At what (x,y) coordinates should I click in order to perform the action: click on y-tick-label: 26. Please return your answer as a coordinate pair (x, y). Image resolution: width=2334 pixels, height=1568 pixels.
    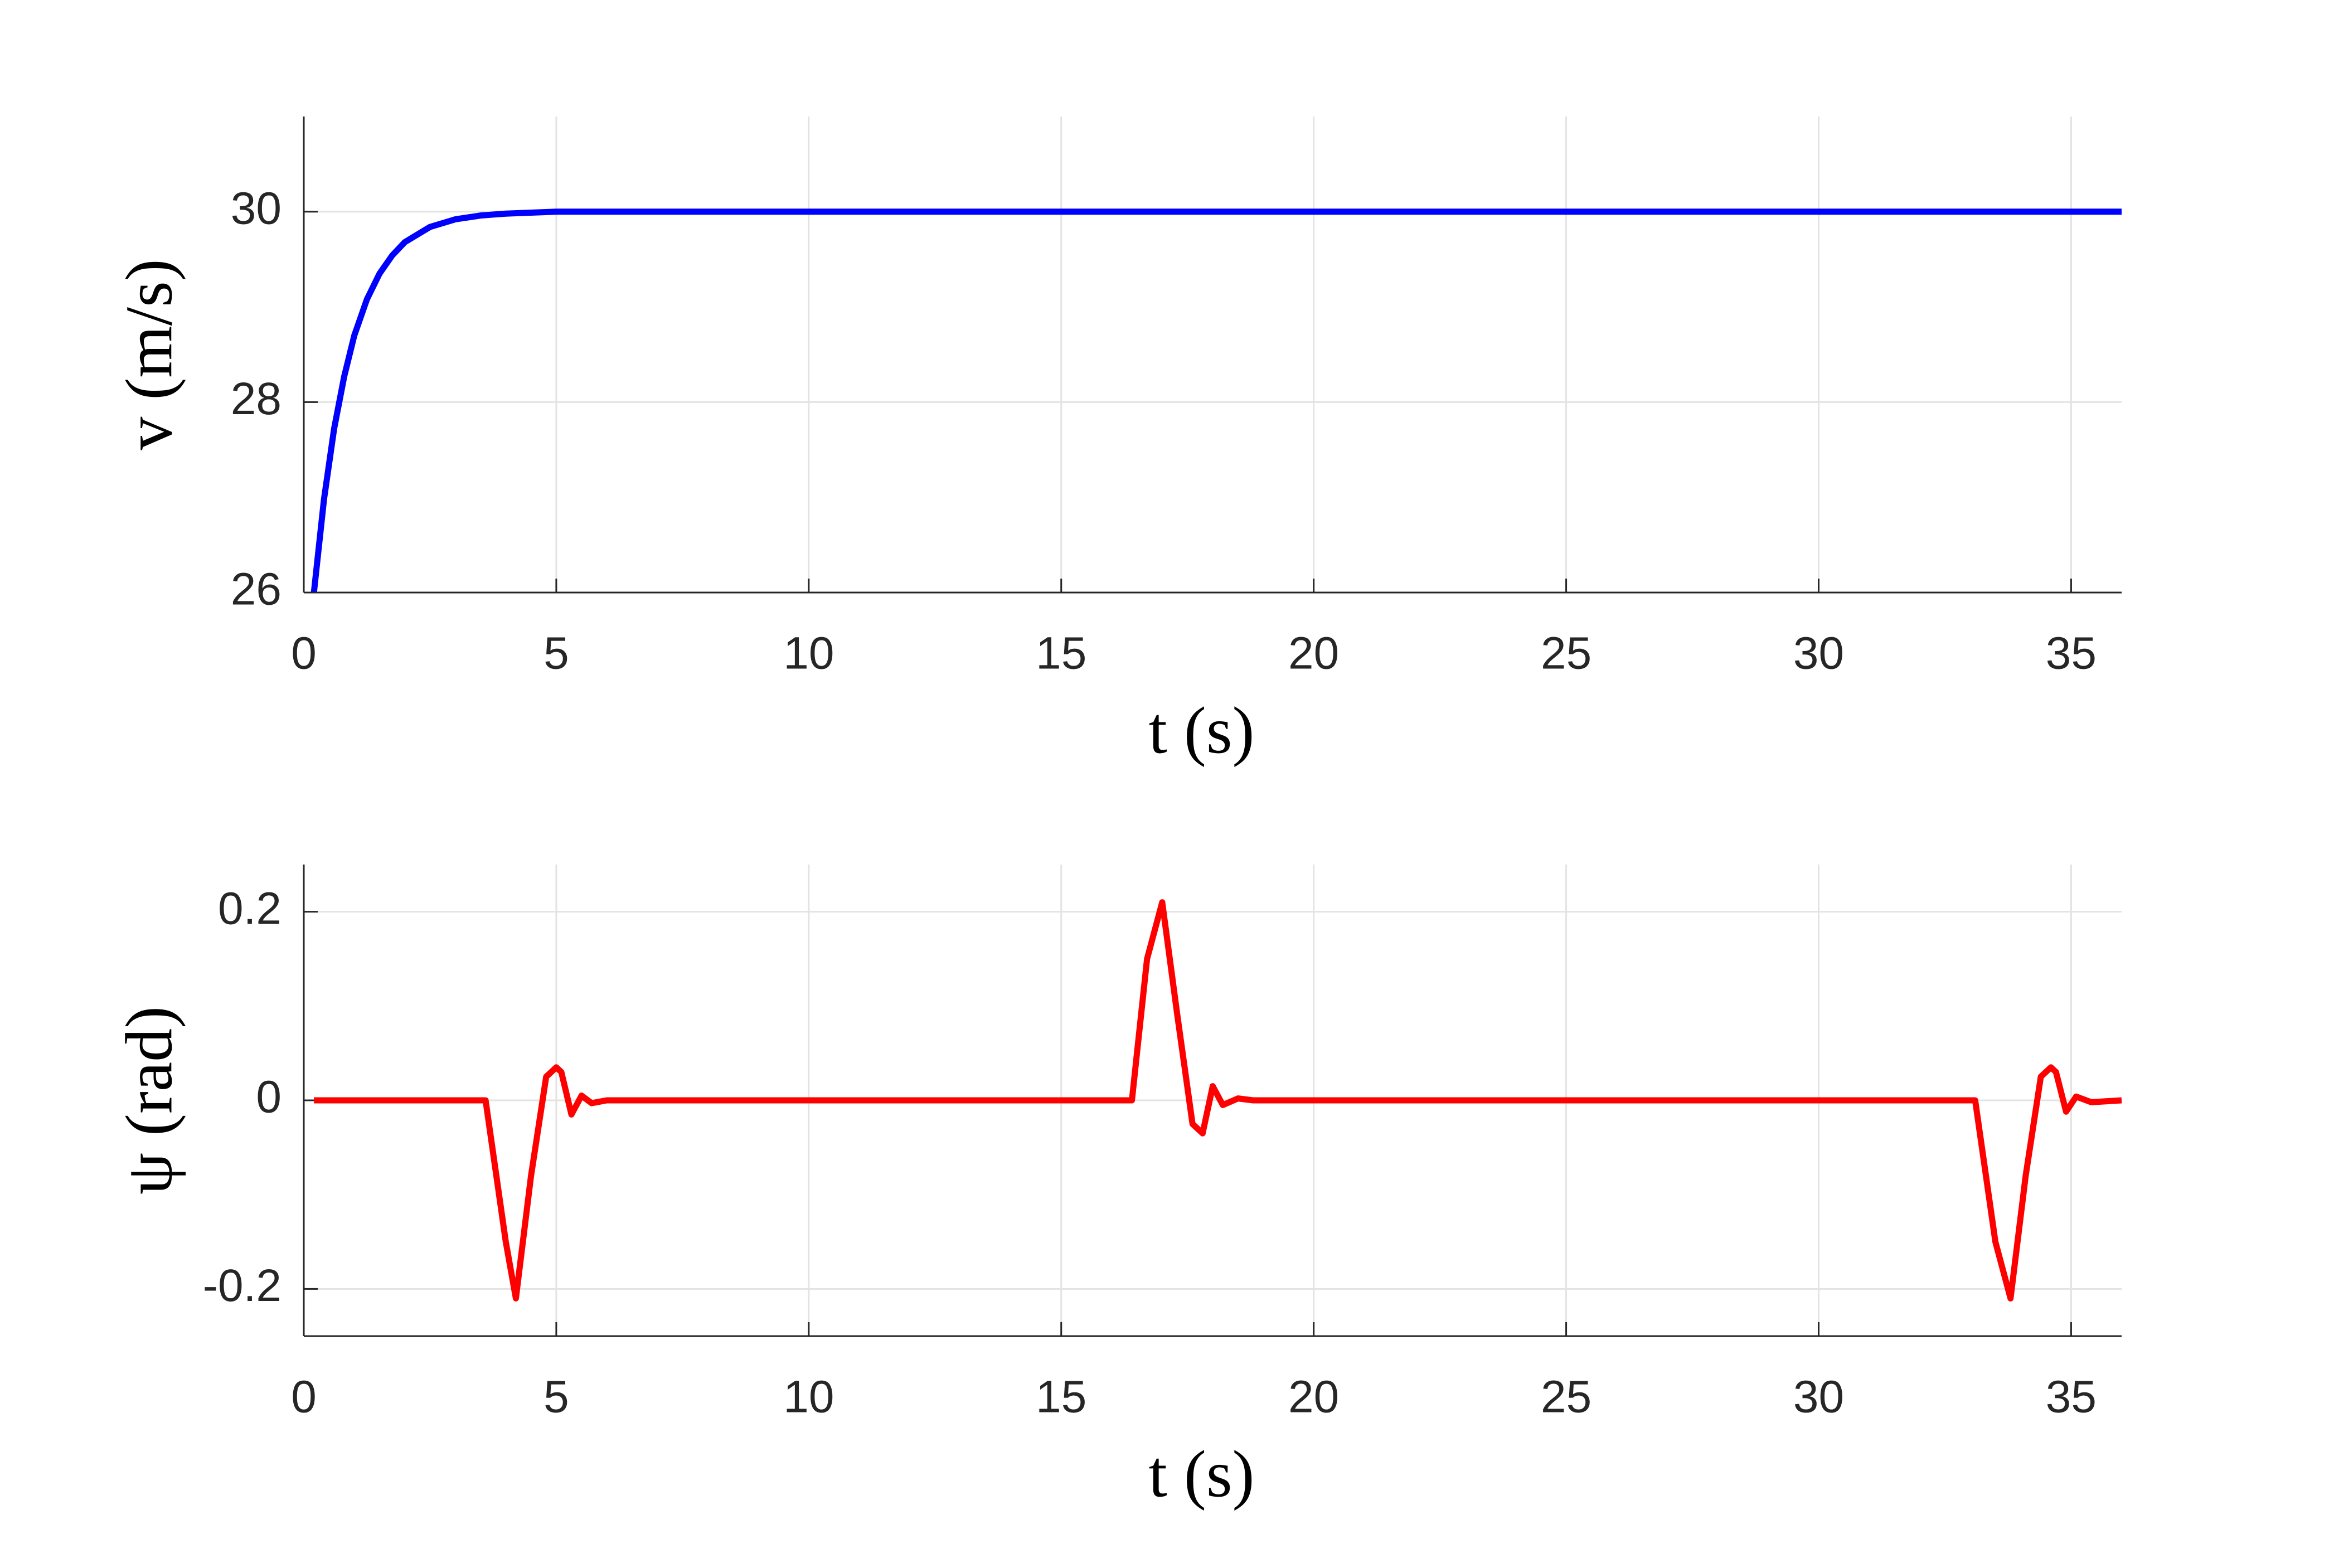
    Looking at the image, I should click on (256, 589).